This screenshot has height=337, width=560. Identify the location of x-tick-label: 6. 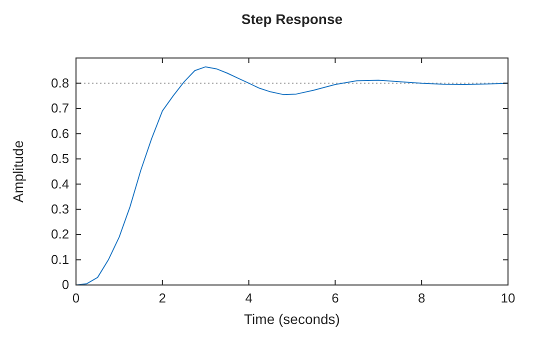
(335, 298).